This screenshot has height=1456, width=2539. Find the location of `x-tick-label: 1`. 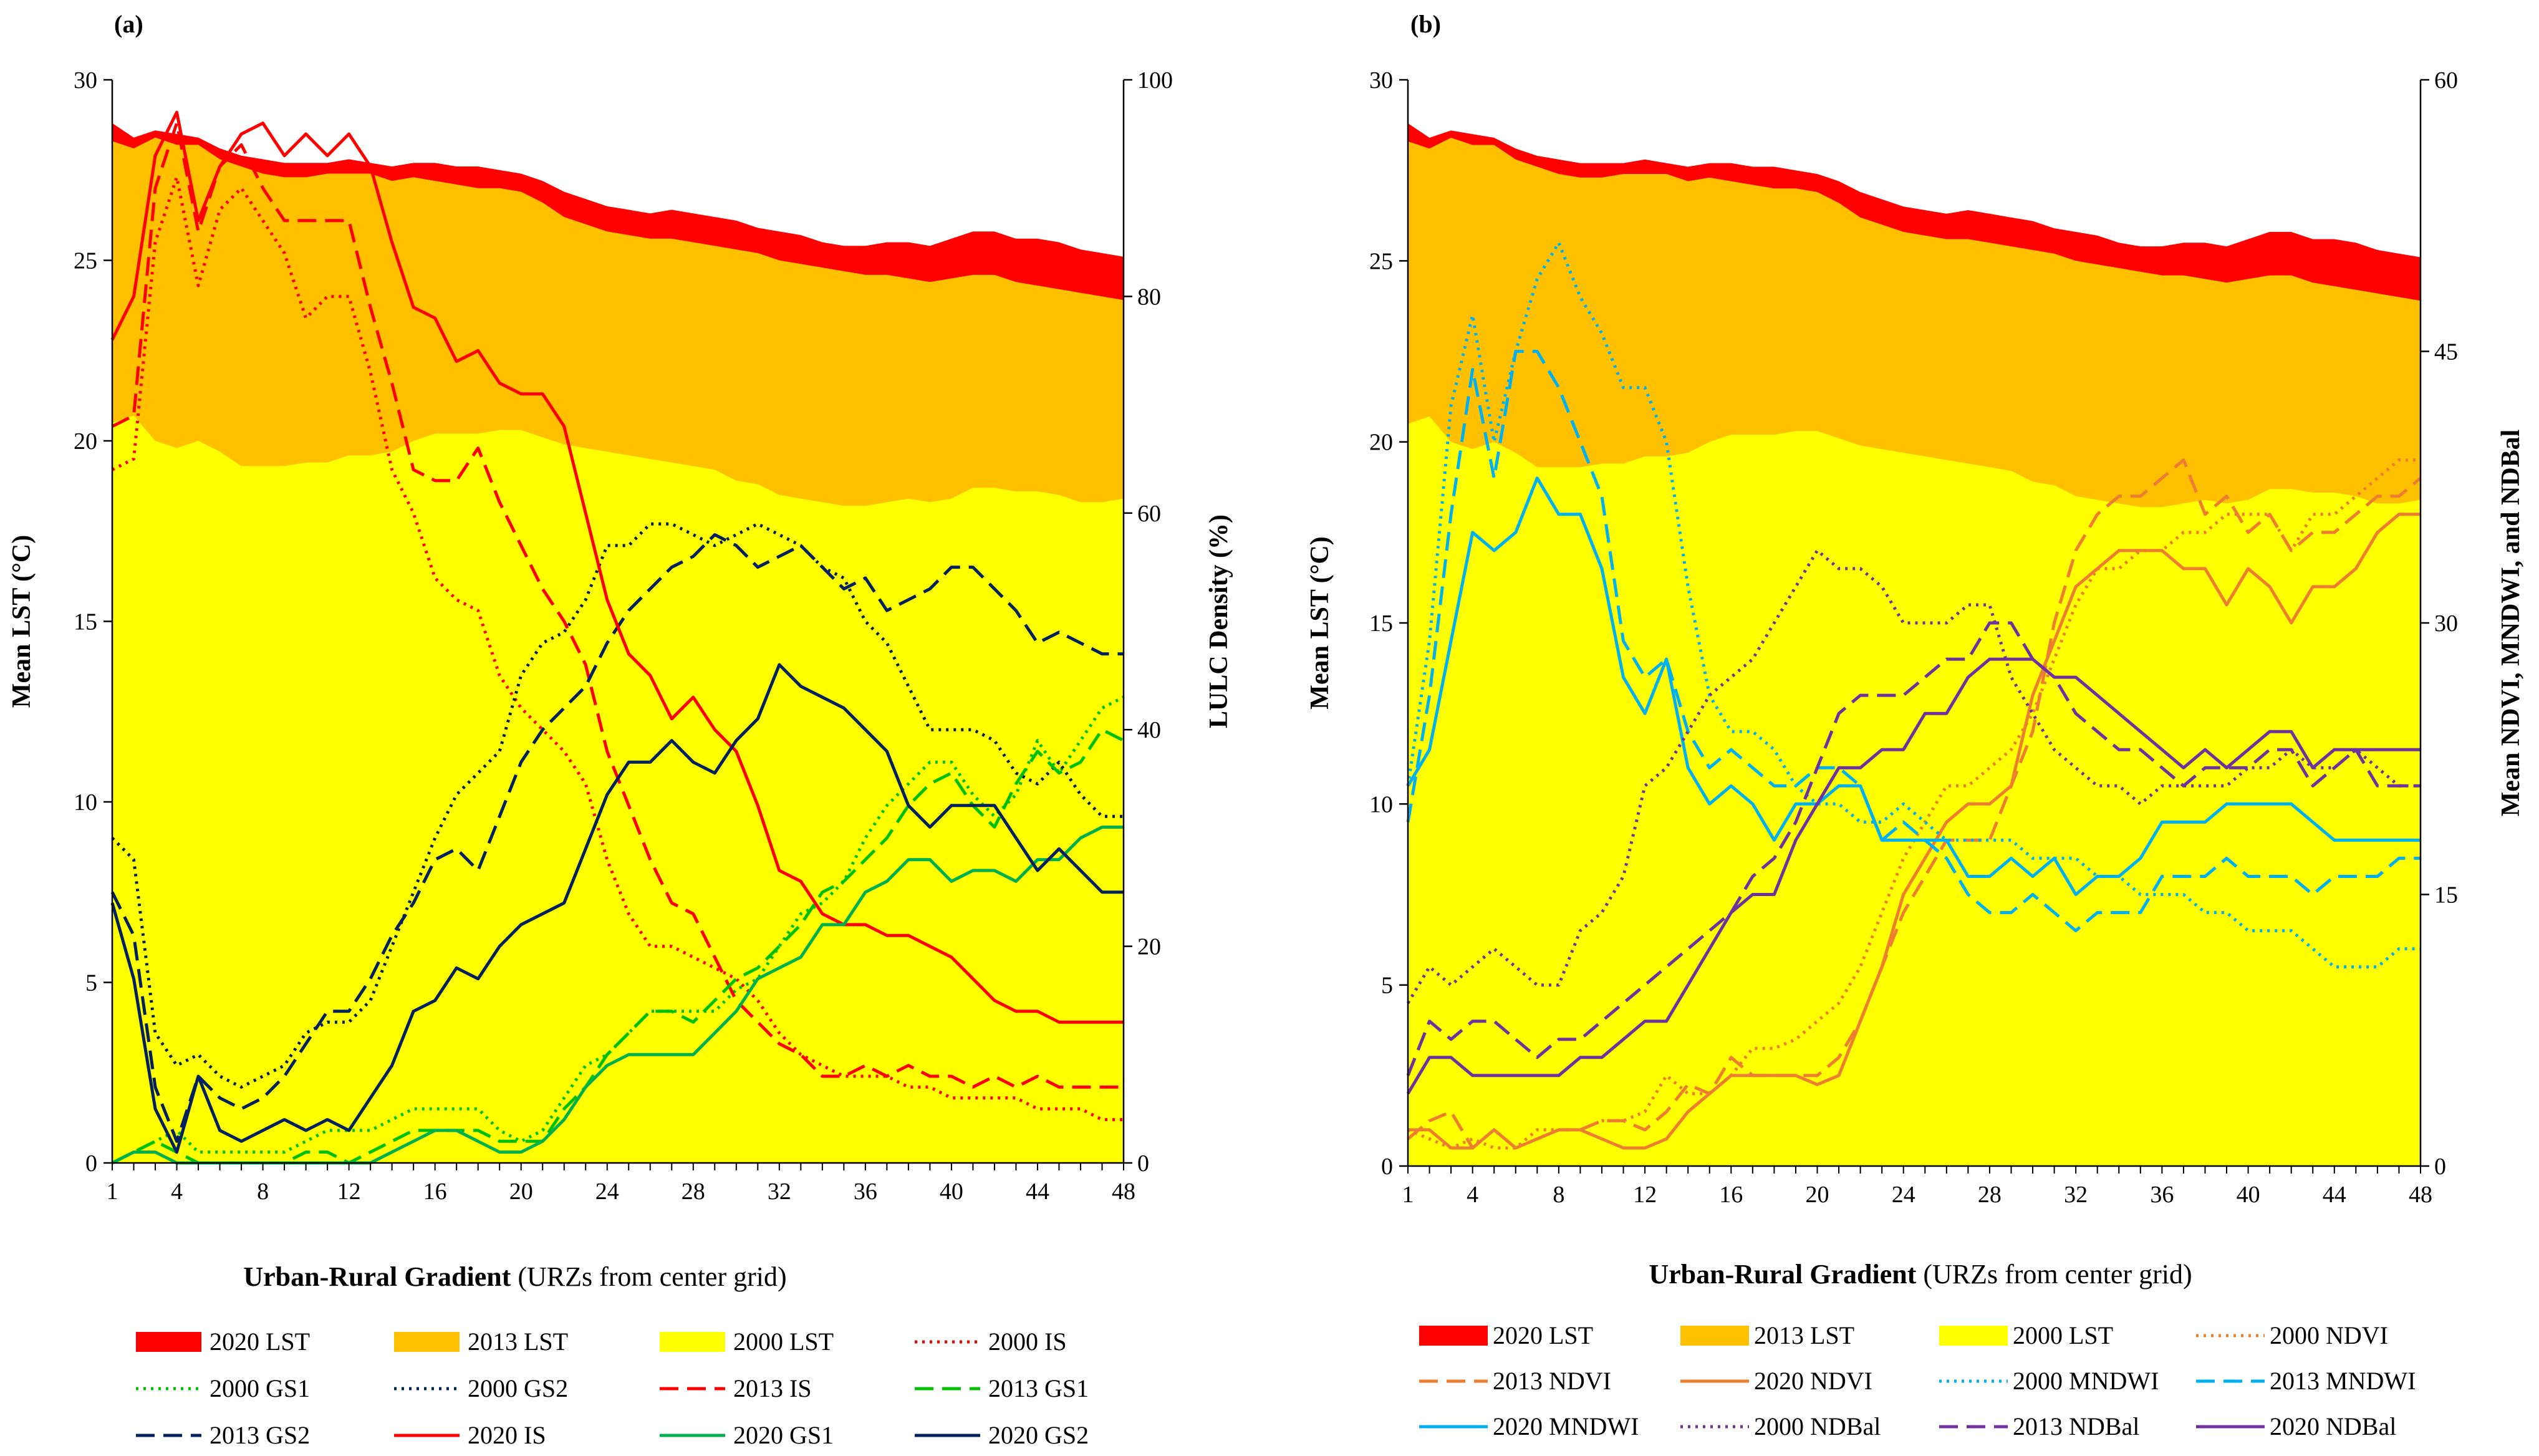

x-tick-label: 1 is located at coordinates (1408, 1195).